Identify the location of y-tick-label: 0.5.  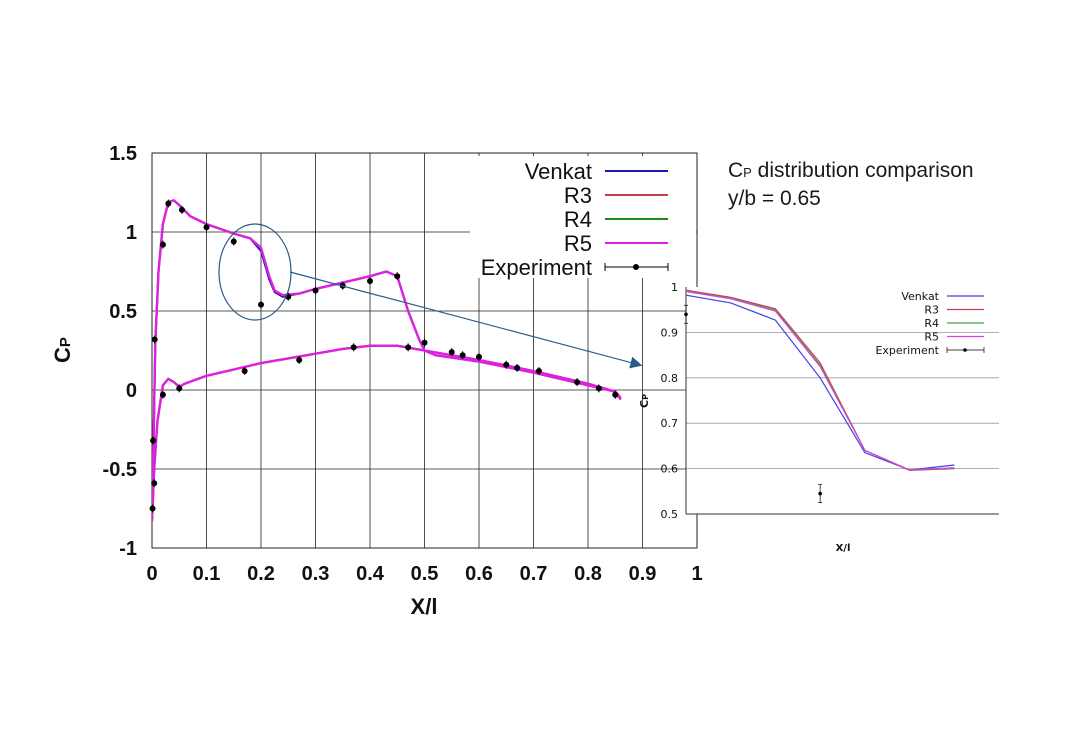
(123, 312).